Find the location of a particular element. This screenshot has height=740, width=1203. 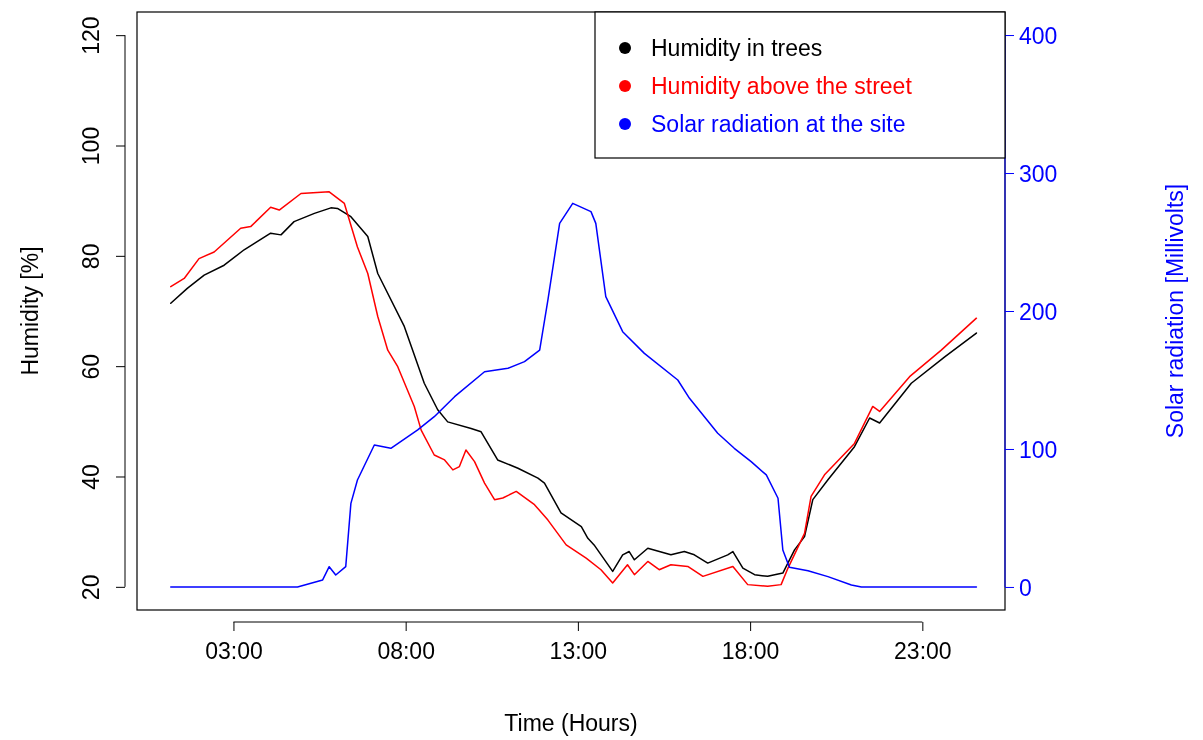

x-tick-label: 13:00 is located at coordinates (578, 651).